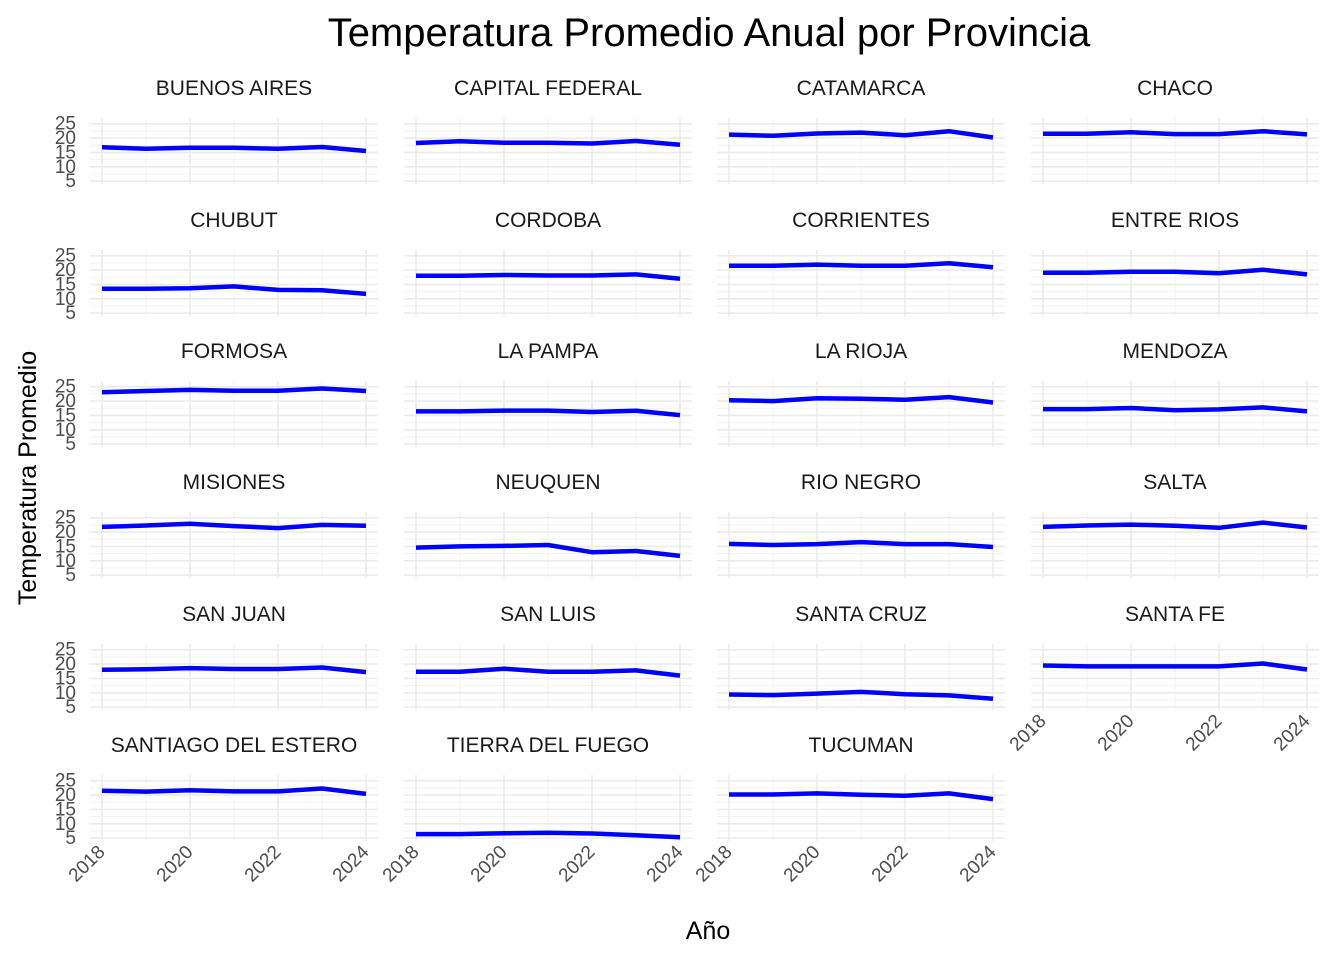 The height and width of the screenshot is (965, 1344). Describe the element at coordinates (548, 276) in the screenshot. I see `series-line-cordoba` at that location.